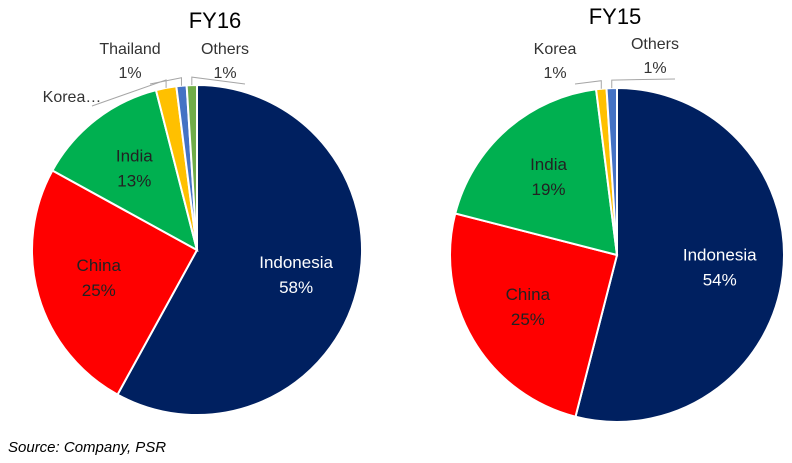 This screenshot has width=792, height=463. What do you see at coordinates (615, 16) in the screenshot?
I see `chart-title: FY15` at bounding box center [615, 16].